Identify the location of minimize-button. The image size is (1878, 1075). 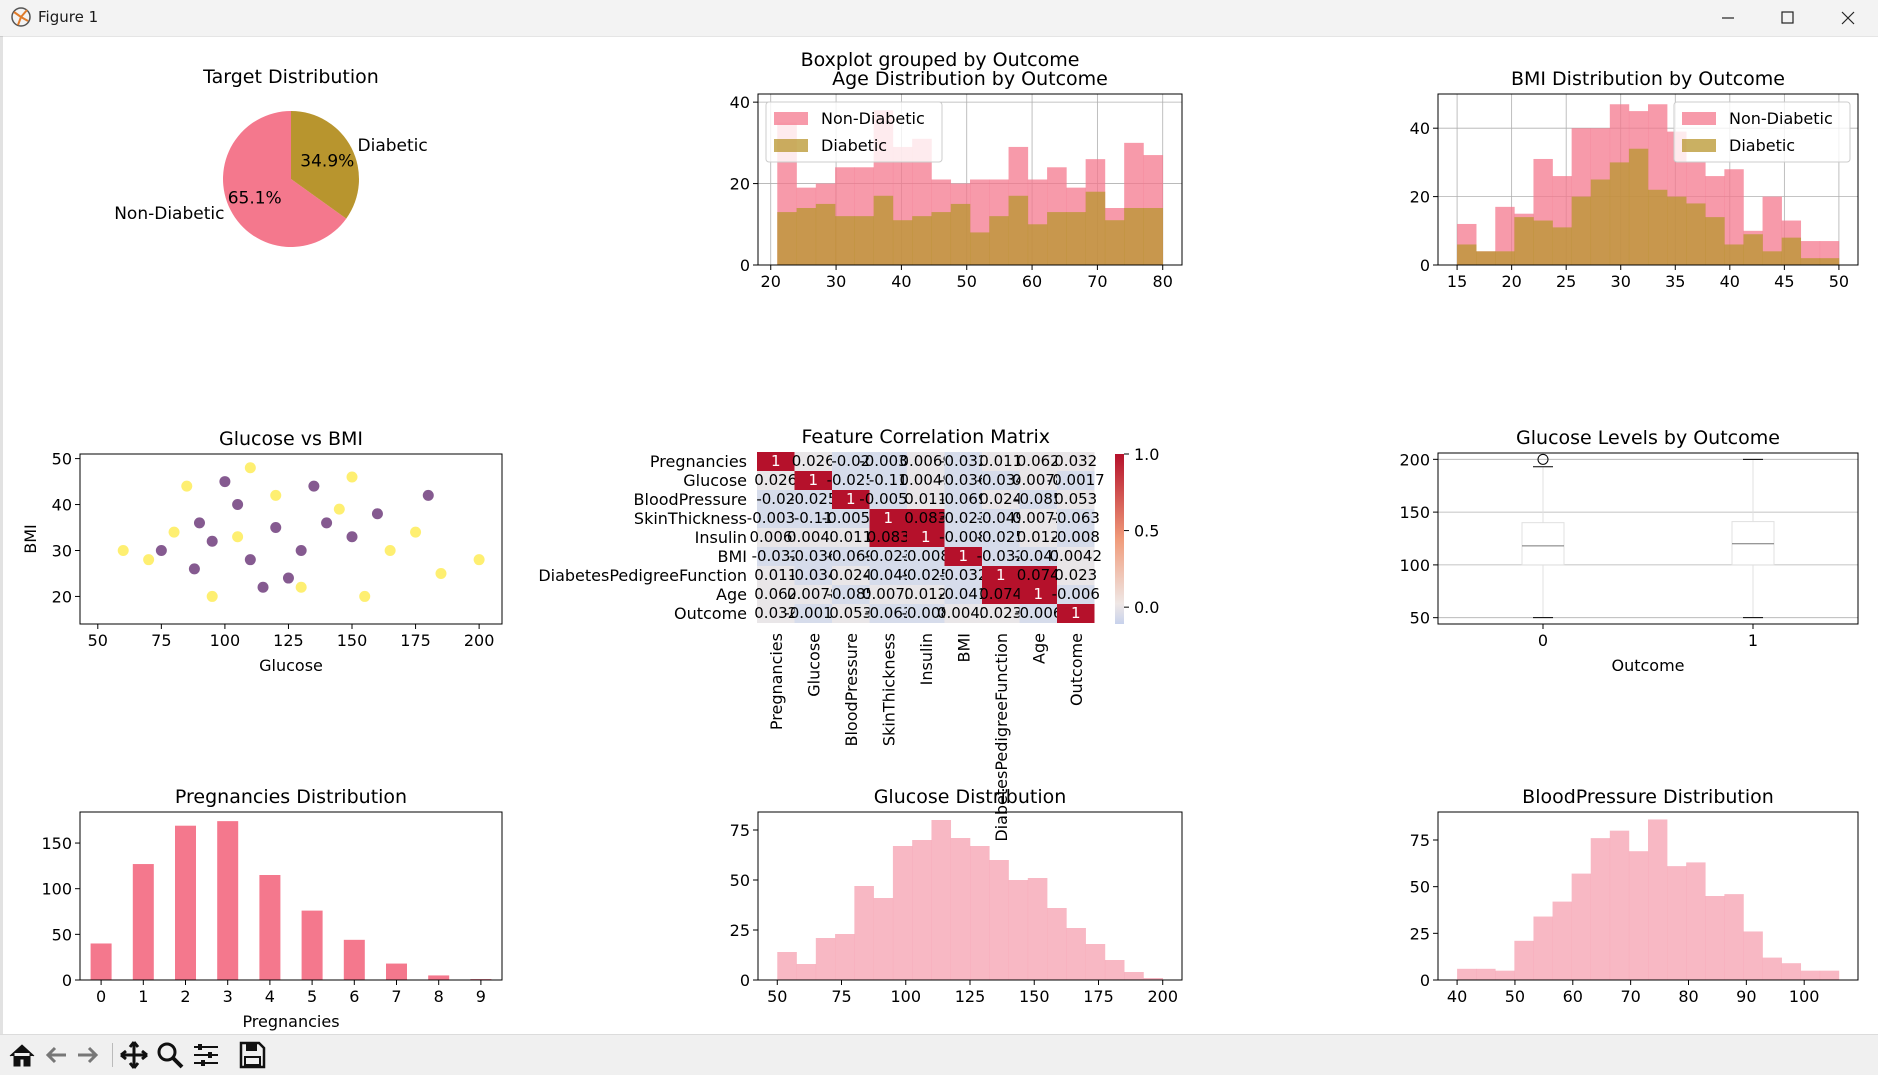
(1728, 18).